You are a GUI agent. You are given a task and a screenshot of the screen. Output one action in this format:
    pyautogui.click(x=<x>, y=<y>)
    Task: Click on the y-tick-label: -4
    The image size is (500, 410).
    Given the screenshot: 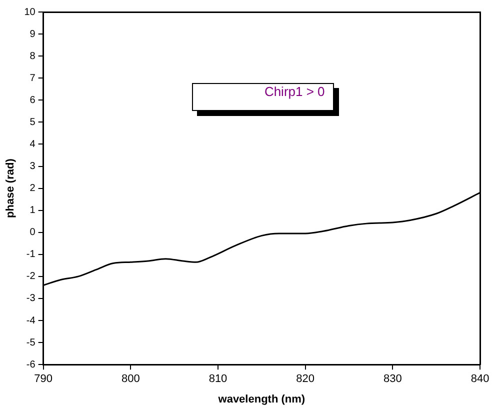 What is the action you would take?
    pyautogui.click(x=31, y=320)
    